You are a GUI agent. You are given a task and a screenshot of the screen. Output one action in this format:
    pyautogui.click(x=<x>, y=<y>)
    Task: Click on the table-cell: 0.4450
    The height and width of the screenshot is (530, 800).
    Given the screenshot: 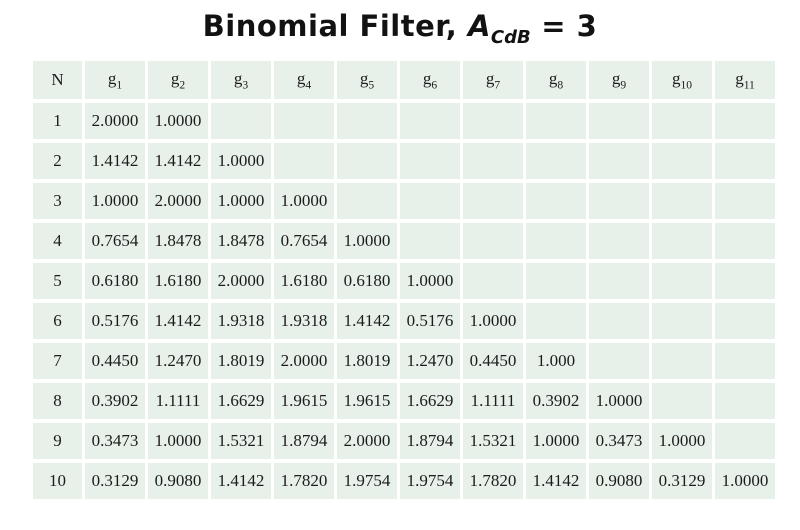 What is the action you would take?
    pyautogui.click(x=493, y=361)
    